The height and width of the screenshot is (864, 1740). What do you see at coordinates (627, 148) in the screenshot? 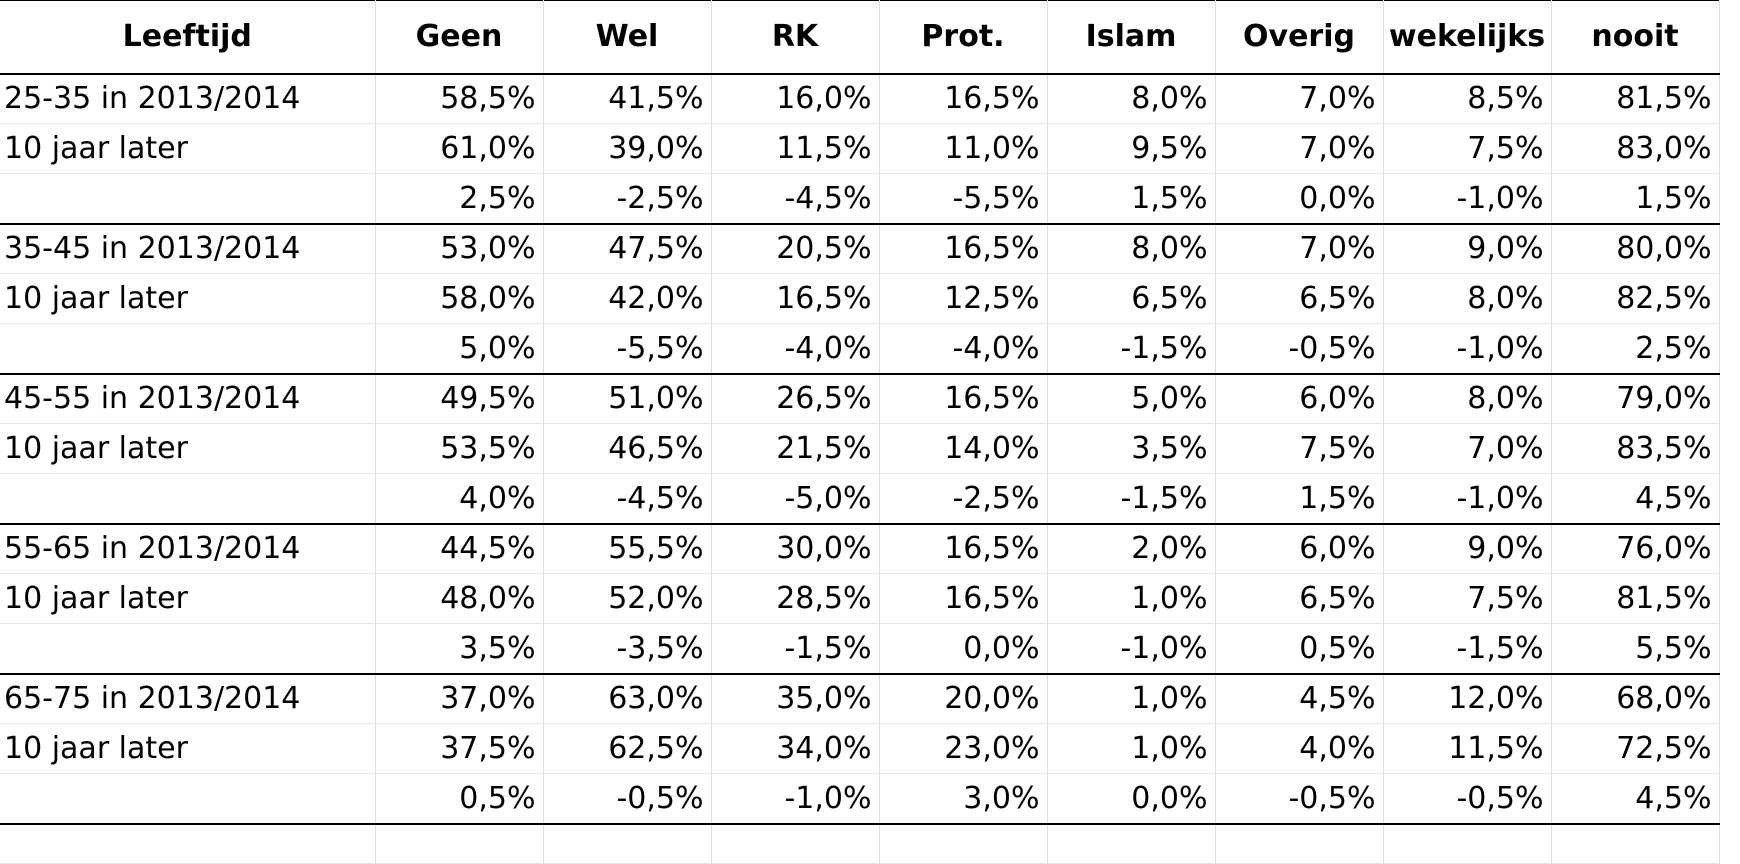
I see `value-cell: 39,0%` at bounding box center [627, 148].